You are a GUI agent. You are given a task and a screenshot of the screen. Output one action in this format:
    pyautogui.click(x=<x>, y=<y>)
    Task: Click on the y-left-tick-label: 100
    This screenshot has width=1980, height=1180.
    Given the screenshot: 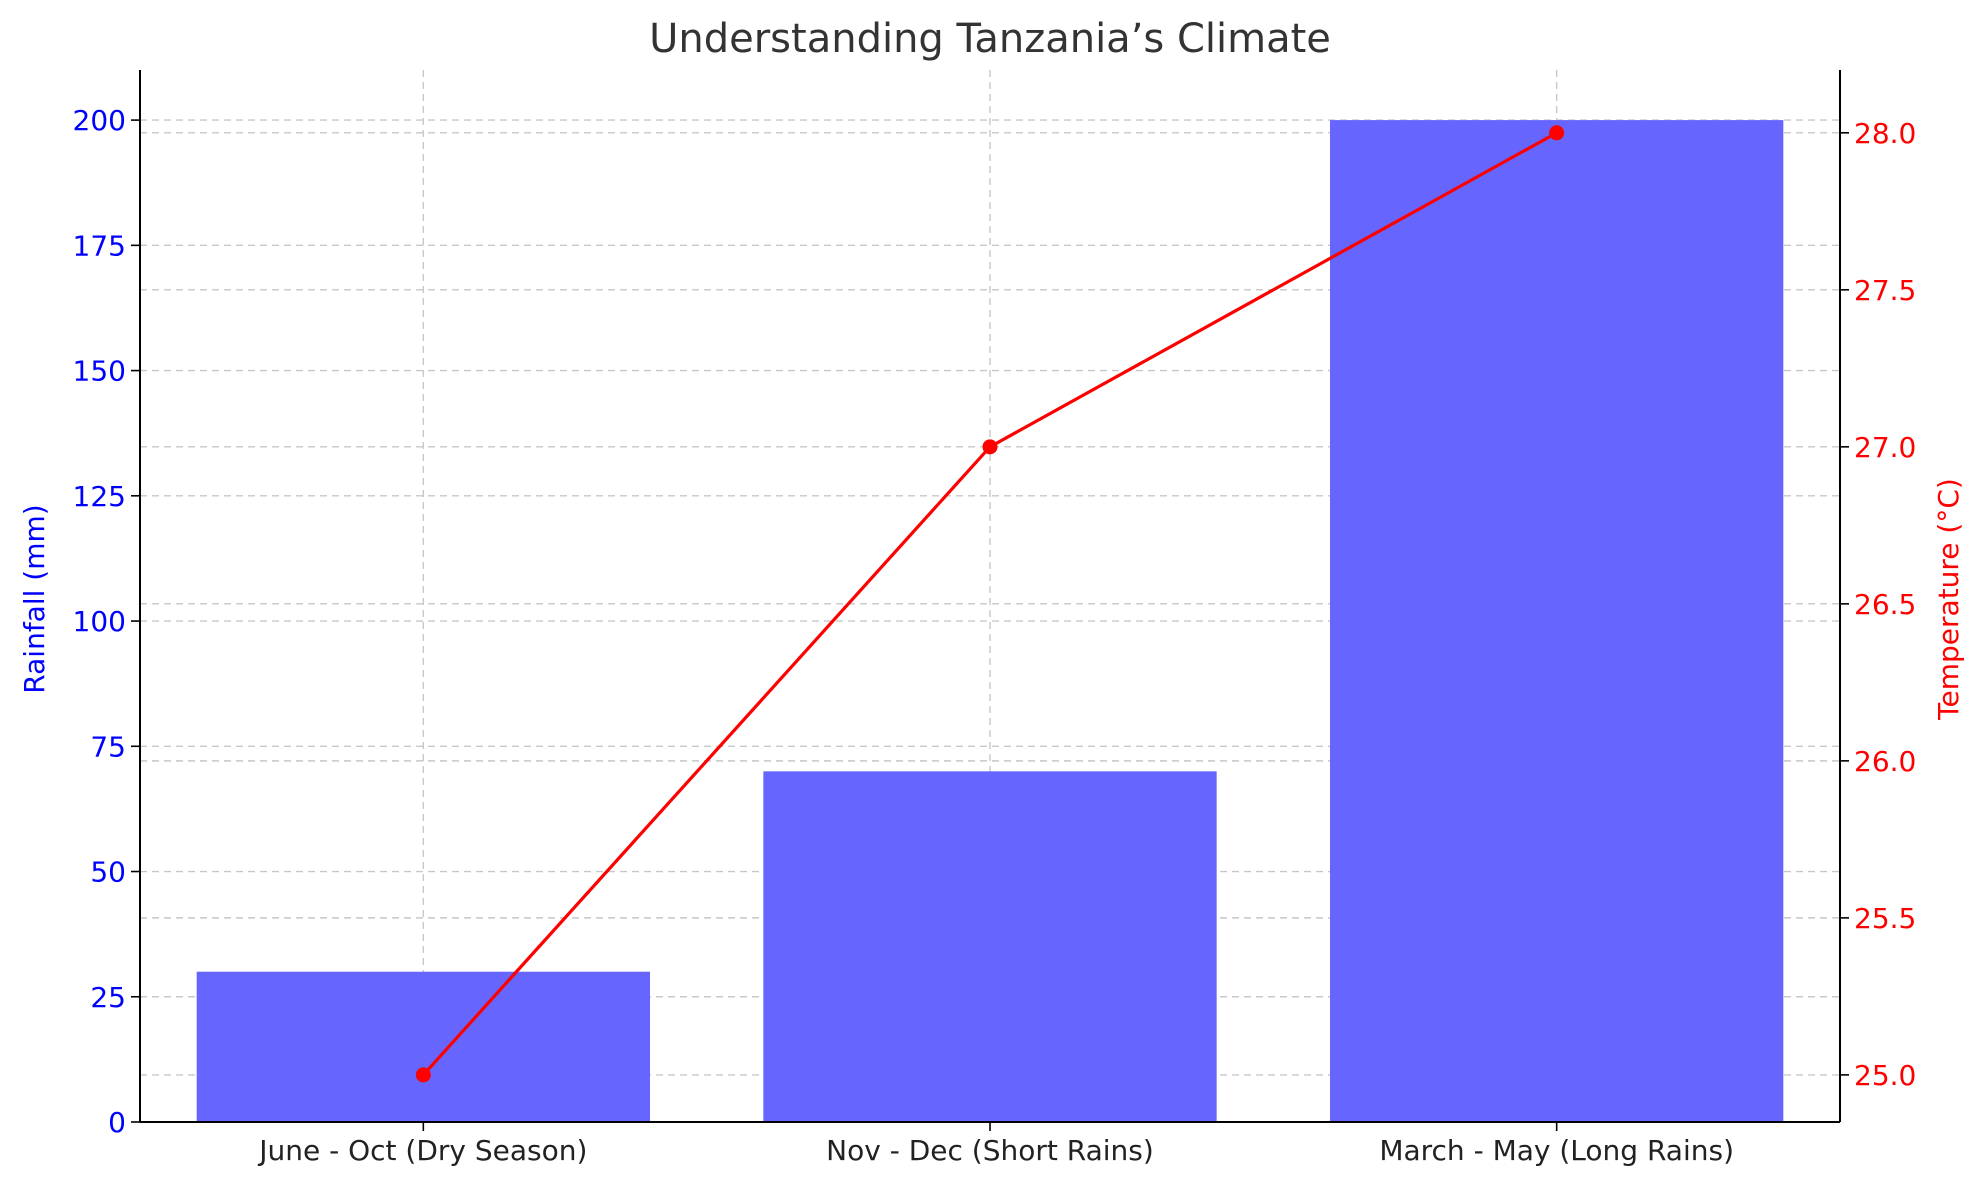 What is the action you would take?
    pyautogui.click(x=99, y=621)
    